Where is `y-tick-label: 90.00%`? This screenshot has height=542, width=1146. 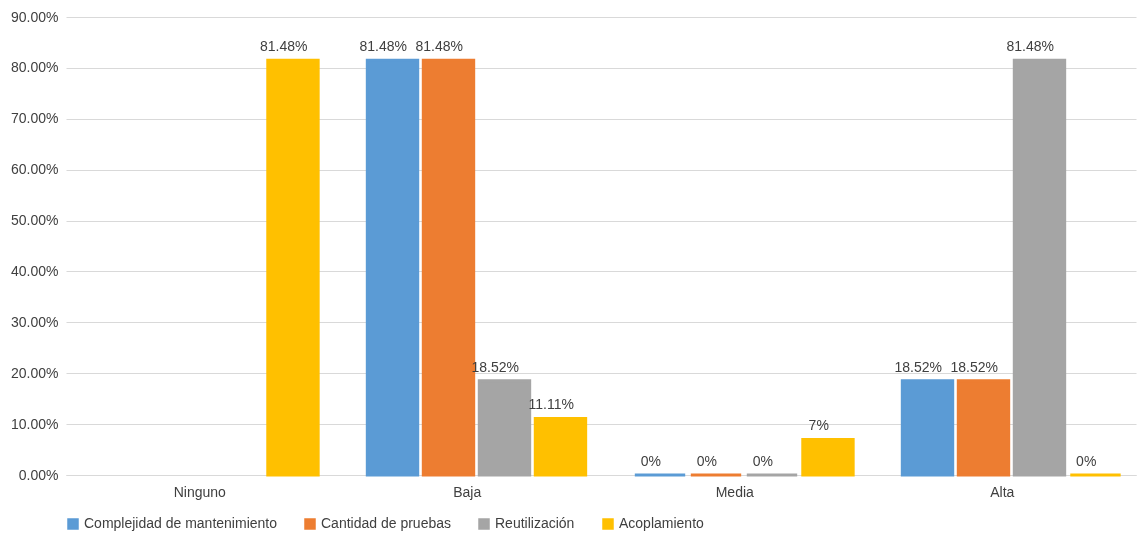
y-tick-label: 90.00% is located at coordinates (35, 16).